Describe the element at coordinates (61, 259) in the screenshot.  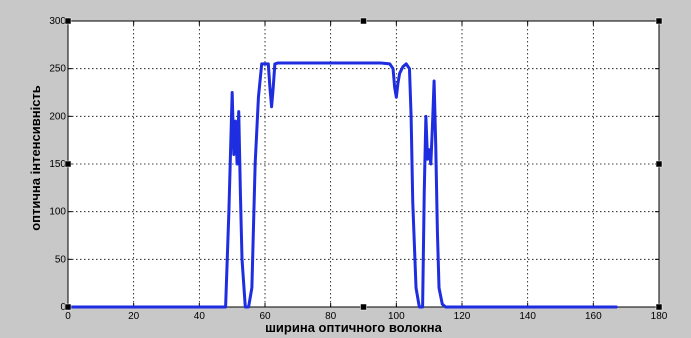
I see `y-tick-label: 50` at that location.